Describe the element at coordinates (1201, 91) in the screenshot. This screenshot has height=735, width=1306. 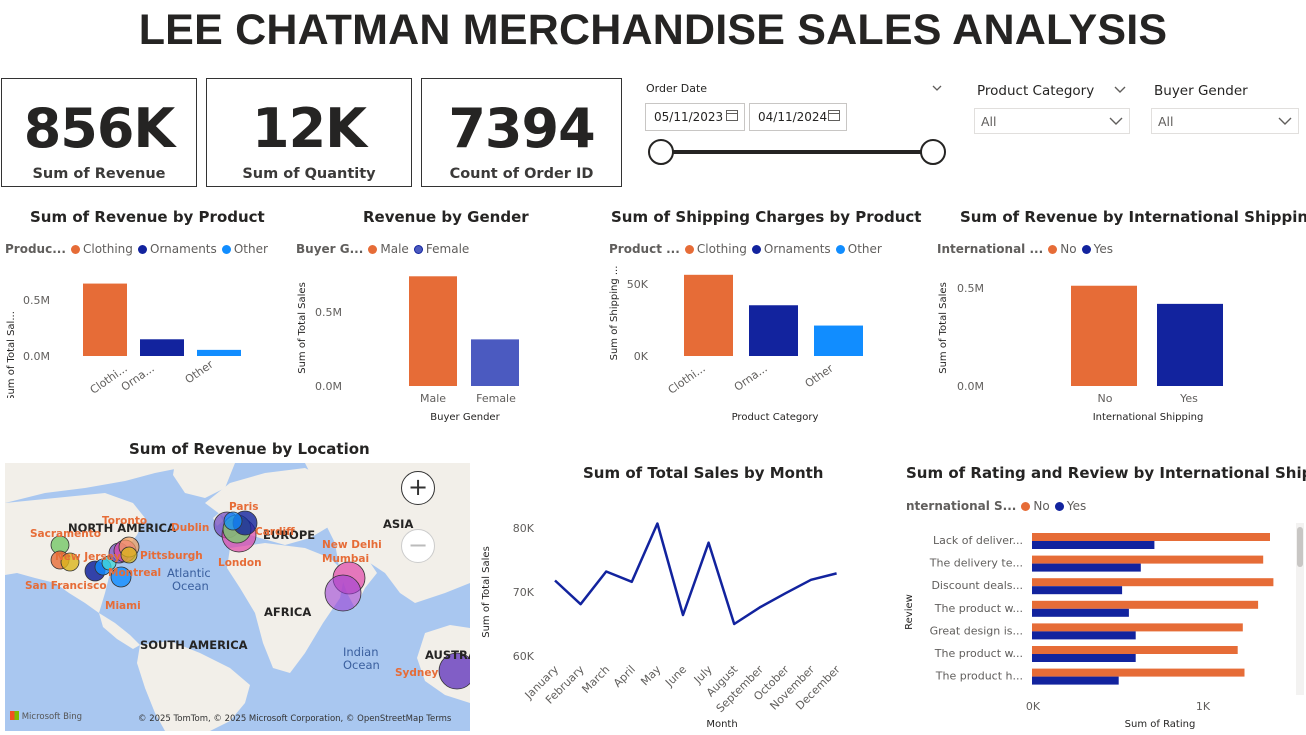
I see `buyer-gender-label: Buyer Gender` at that location.